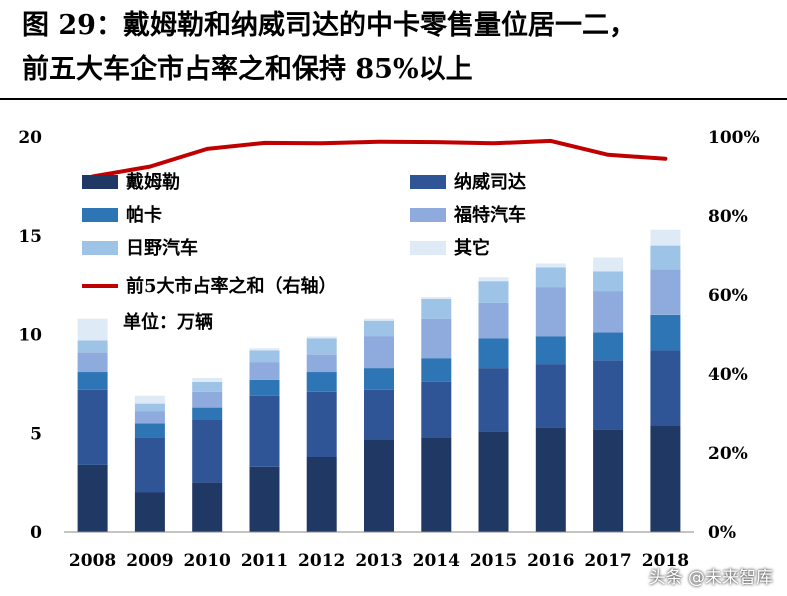 This screenshot has height=596, width=787. I want to click on y2-tick-label: 20%, so click(728, 454).